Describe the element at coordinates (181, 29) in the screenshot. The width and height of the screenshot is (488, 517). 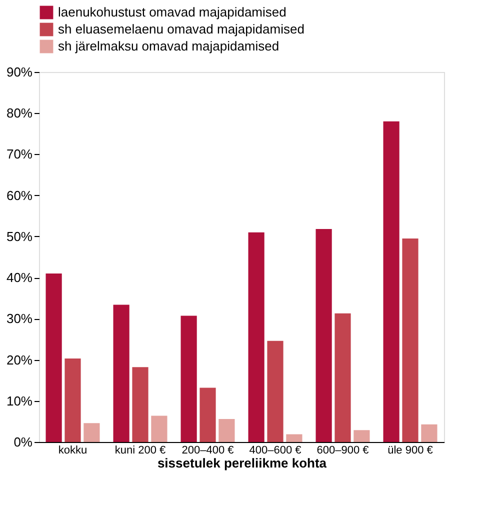
I see `legend-label: sh eluasemelaenu omavad majapidamised` at that location.